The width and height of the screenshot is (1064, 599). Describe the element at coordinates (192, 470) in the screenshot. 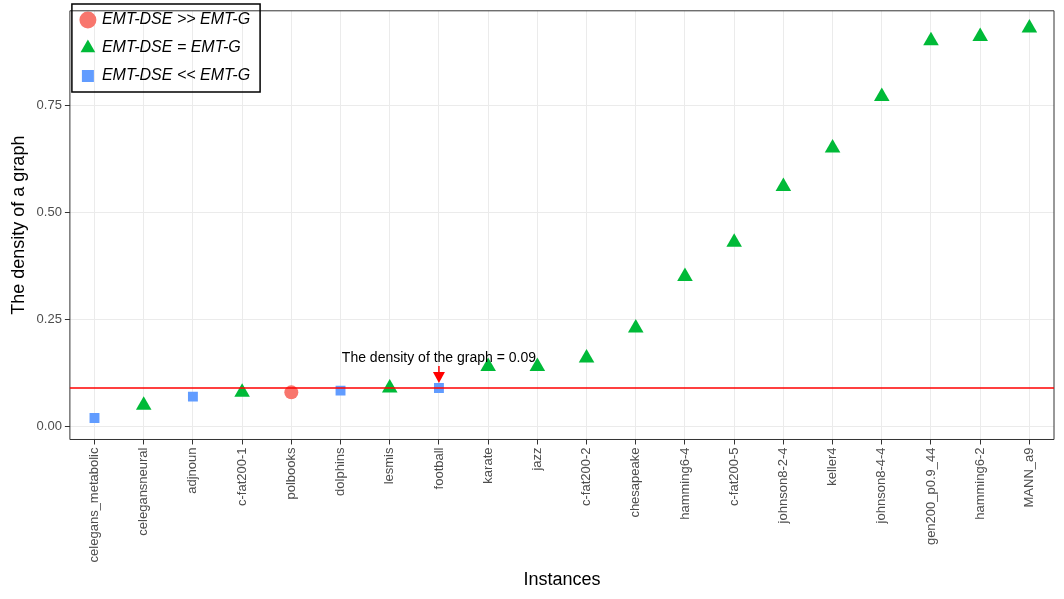

I see `x-tick-label: adjnoun` at that location.